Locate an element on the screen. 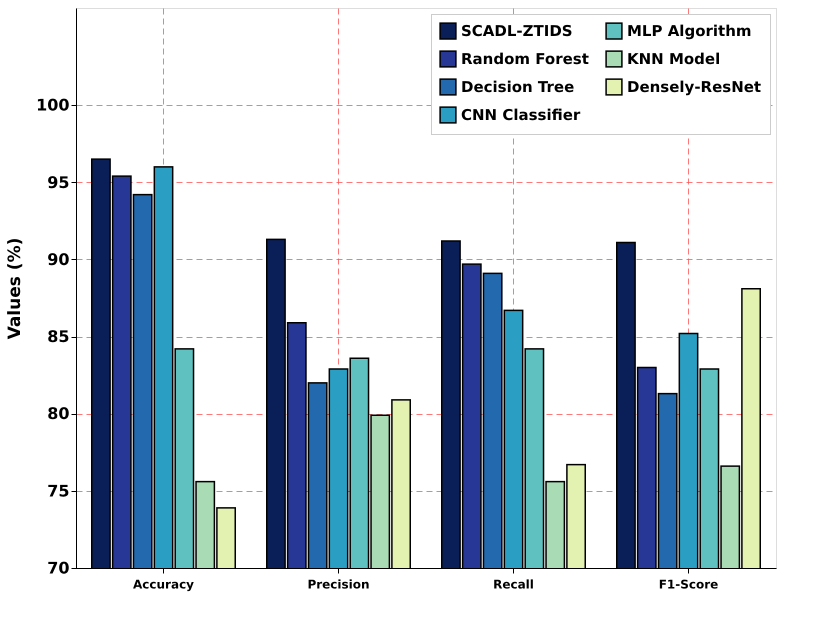 The width and height of the screenshot is (830, 618). x-tick-label: F1-Score is located at coordinates (688, 585).